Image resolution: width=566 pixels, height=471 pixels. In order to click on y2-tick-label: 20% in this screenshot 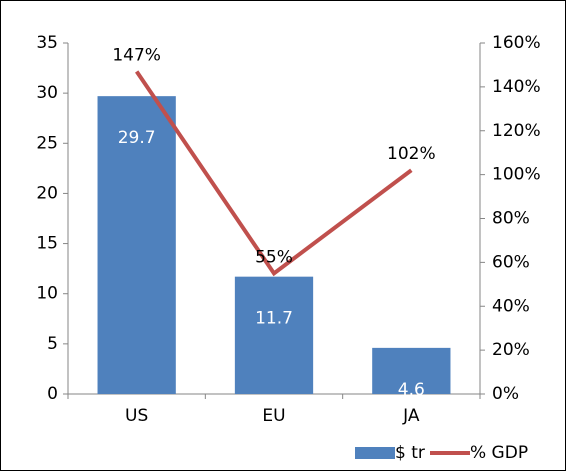, I will do `click(511, 350)`.